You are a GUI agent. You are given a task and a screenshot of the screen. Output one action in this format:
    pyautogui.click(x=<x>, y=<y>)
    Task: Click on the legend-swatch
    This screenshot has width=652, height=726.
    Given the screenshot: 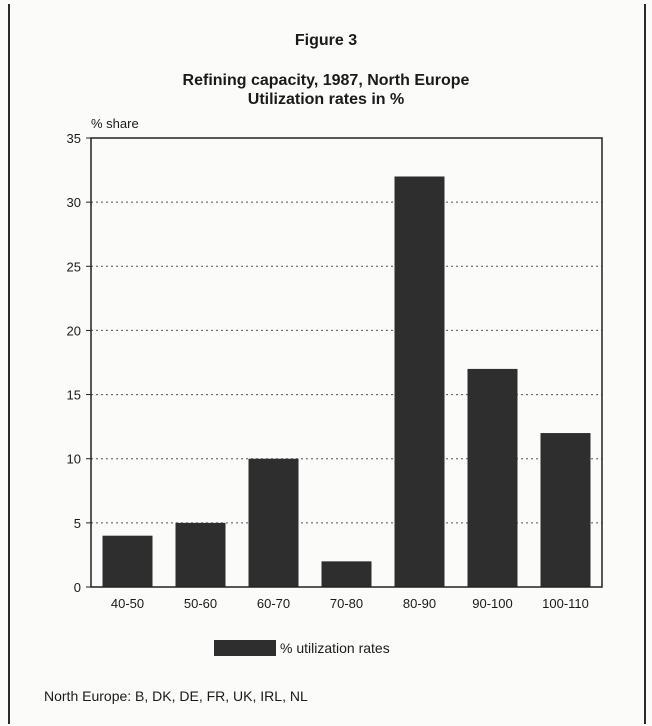 What is the action you would take?
    pyautogui.click(x=245, y=648)
    